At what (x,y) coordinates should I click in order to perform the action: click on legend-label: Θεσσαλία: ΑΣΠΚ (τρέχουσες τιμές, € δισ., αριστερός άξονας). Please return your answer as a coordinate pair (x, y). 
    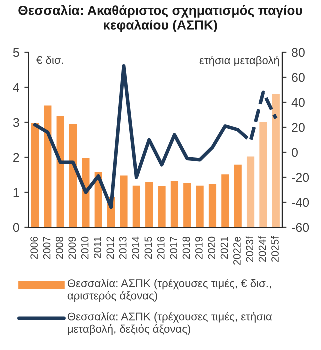
    Looking at the image, I should click on (170, 290).